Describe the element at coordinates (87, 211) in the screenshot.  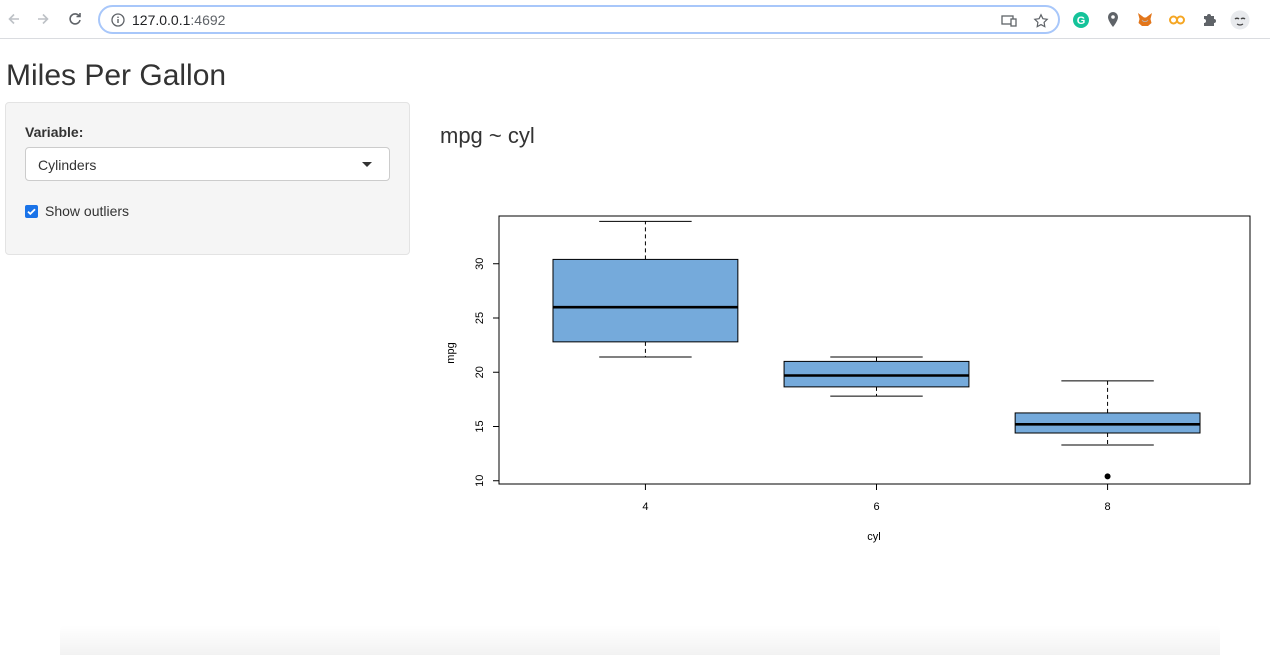
I see `show-outliers-label: Show outliers` at that location.